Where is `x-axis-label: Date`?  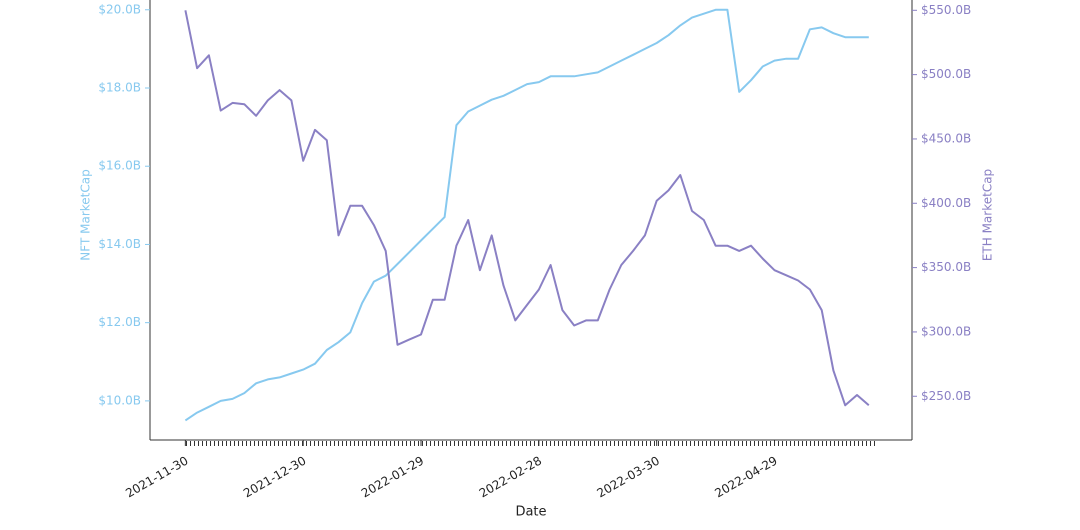 x-axis-label: Date is located at coordinates (530, 512).